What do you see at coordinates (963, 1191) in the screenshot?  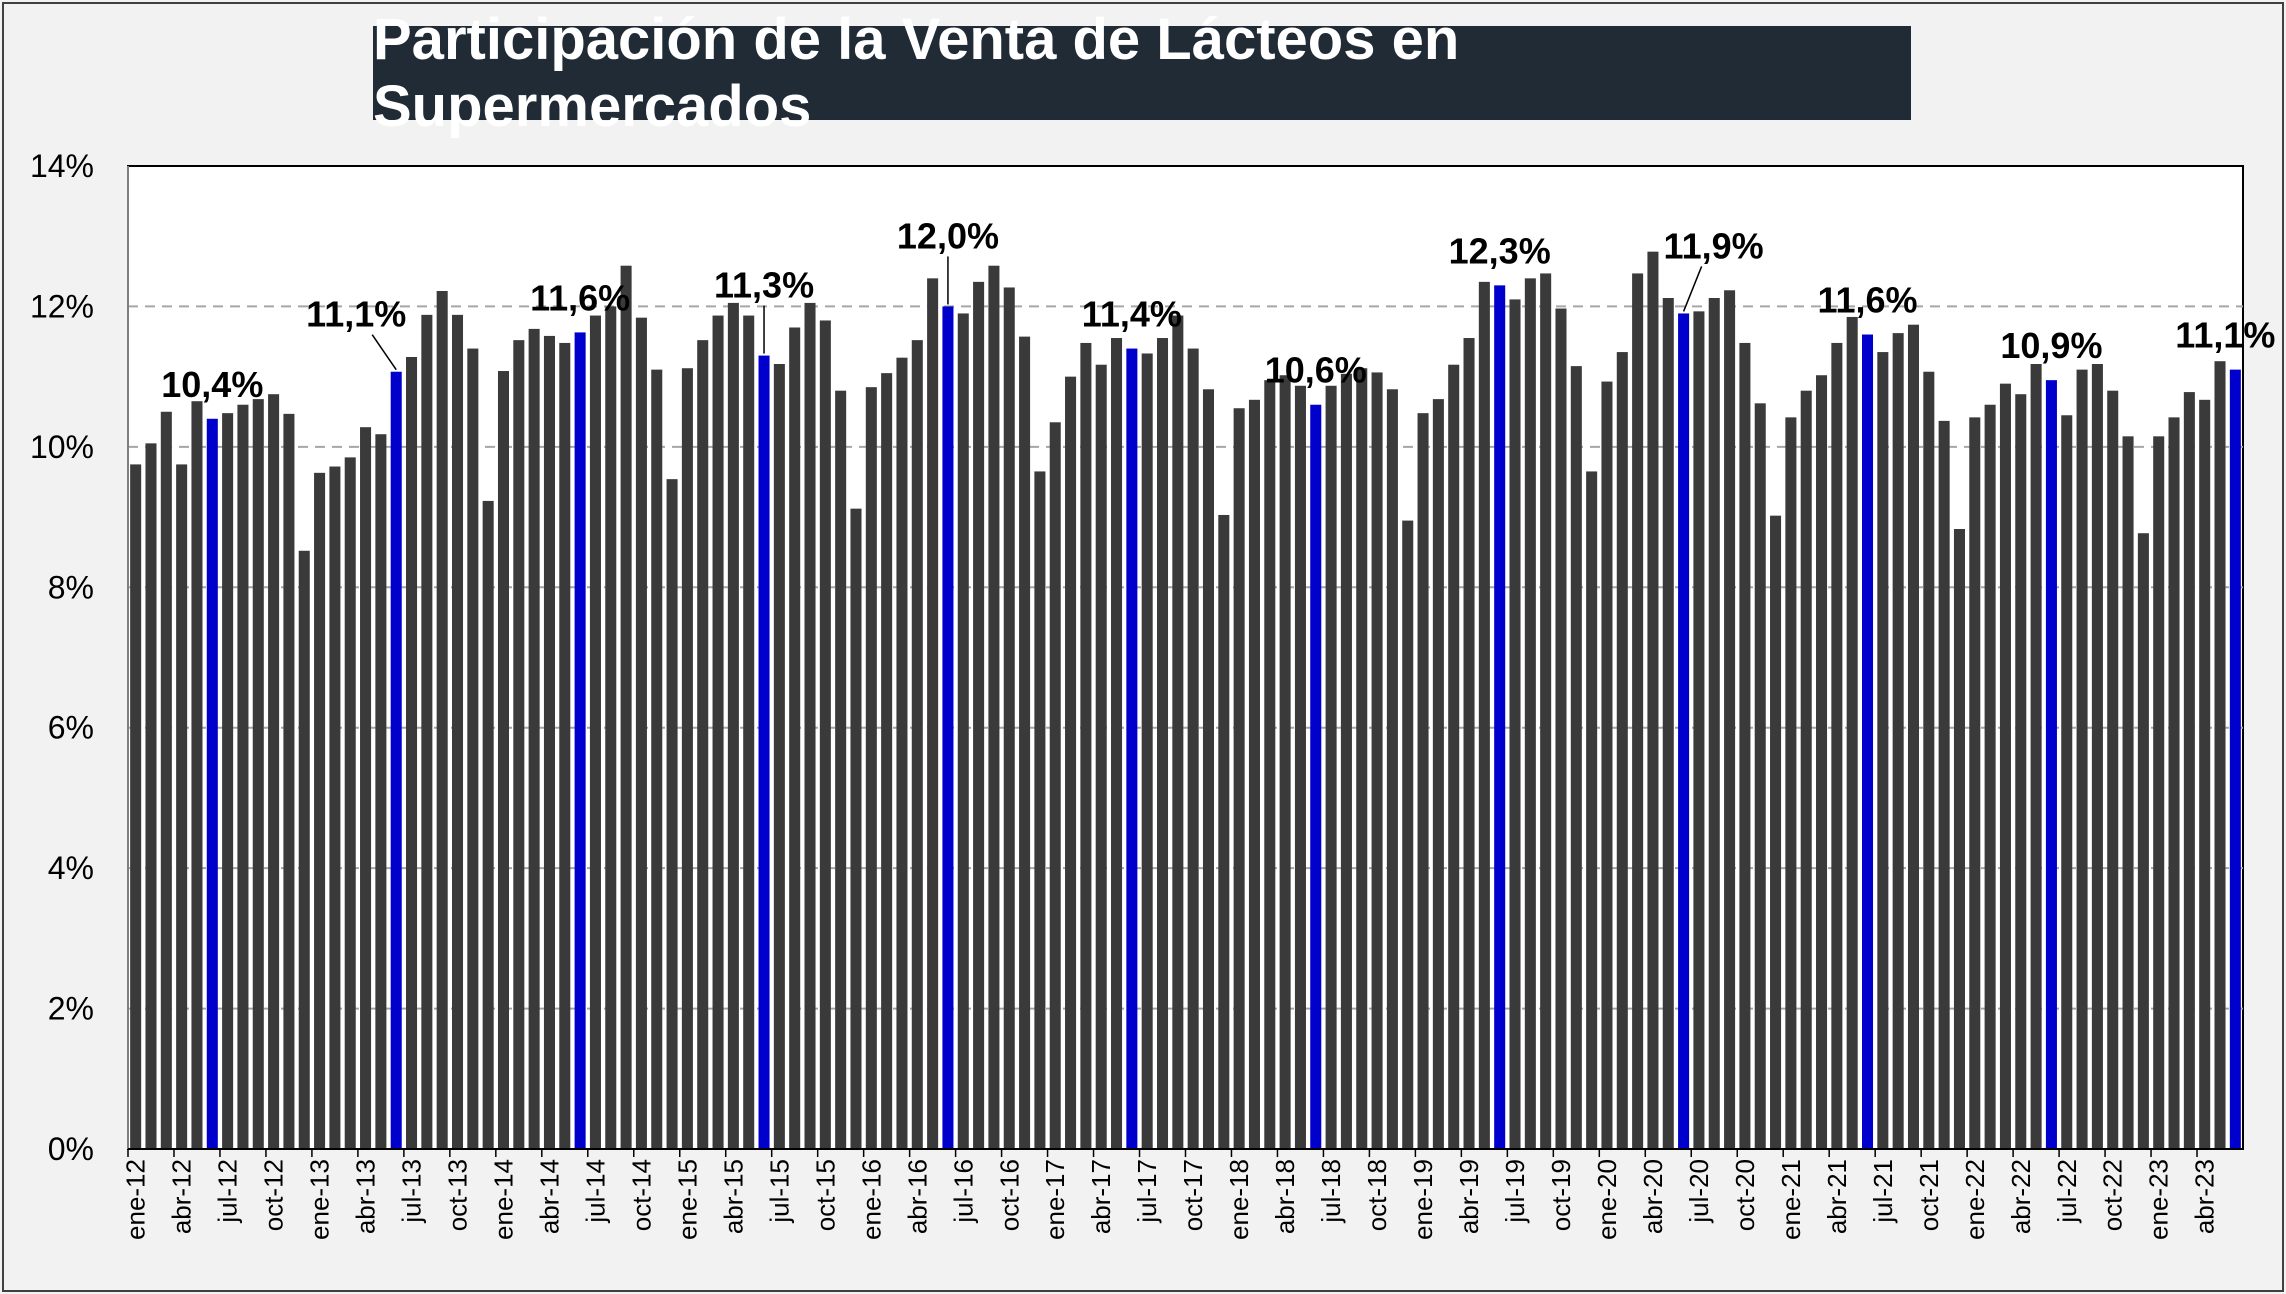 I see `x-tick-label: jul-16` at bounding box center [963, 1191].